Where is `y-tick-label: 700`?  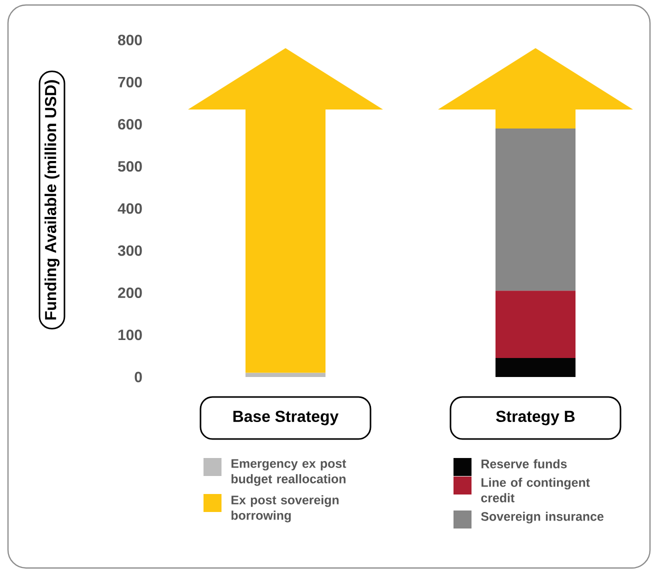
y-tick-label: 700 is located at coordinates (130, 82).